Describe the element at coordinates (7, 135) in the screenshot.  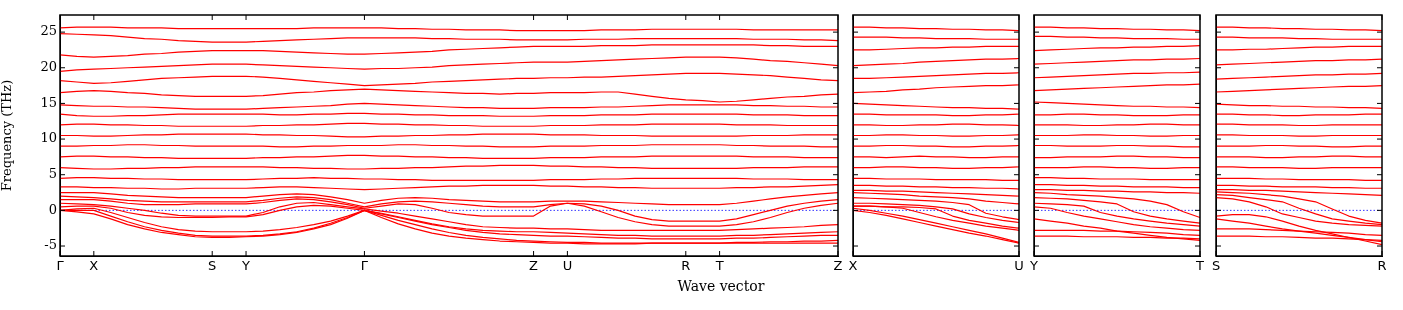
I see `y-axis-title: Frequency (THz)` at that location.